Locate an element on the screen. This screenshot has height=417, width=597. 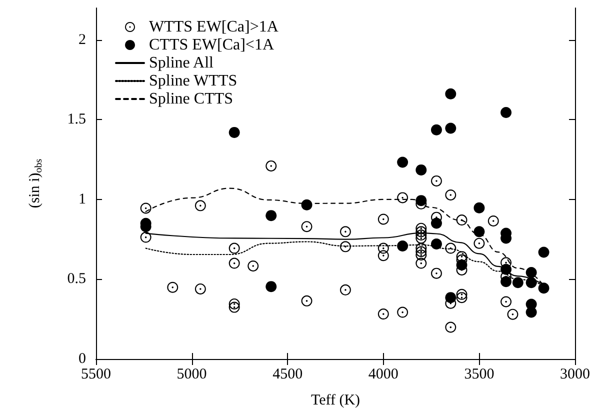
y-tick-label: 0.5 is located at coordinates (76, 279).